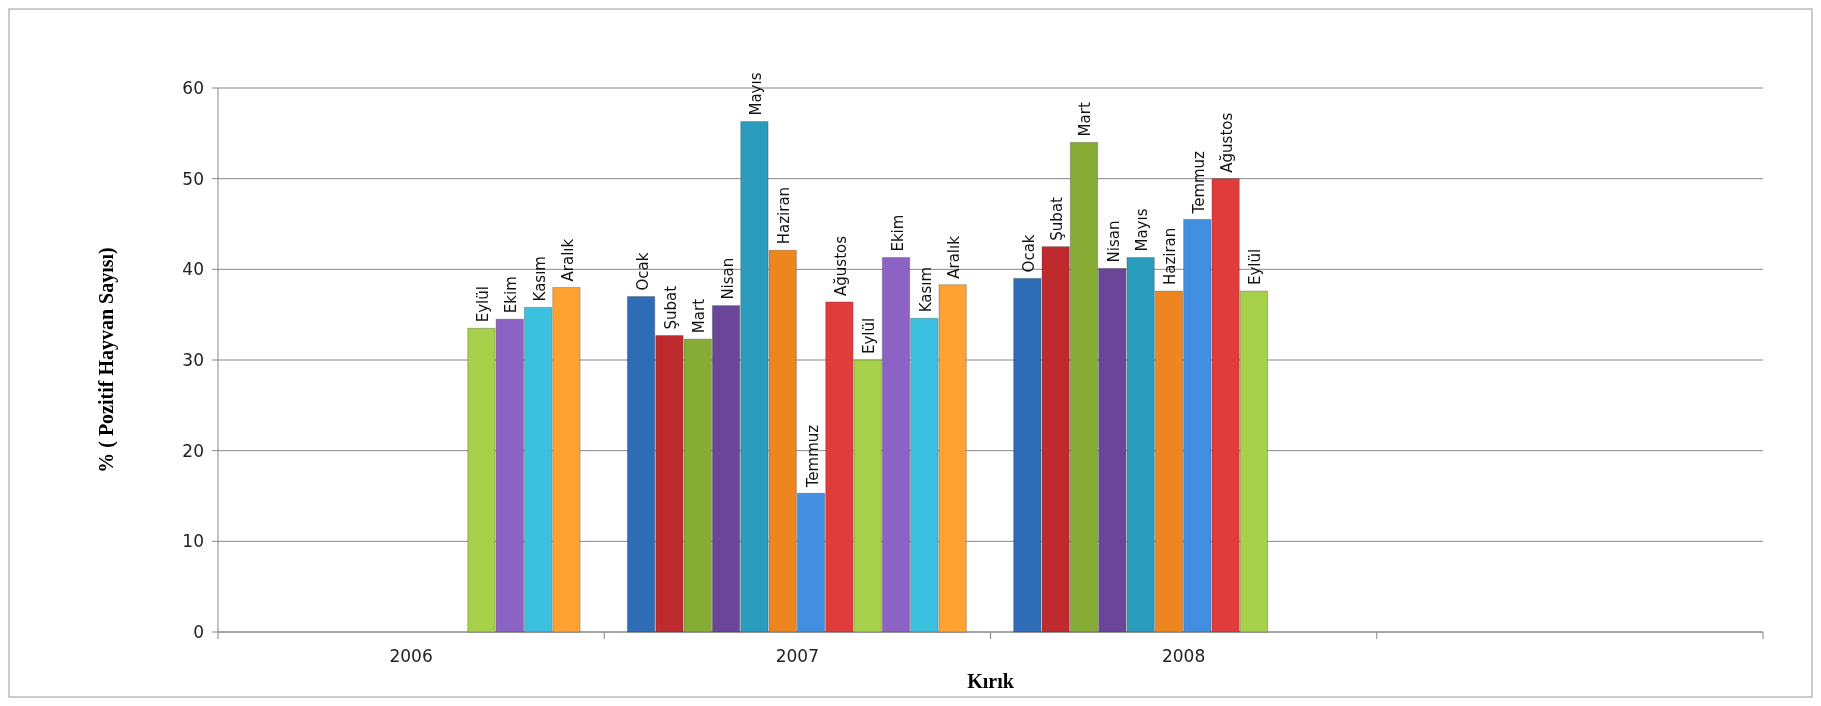 This screenshot has height=706, width=1821. Describe the element at coordinates (1183, 656) in the screenshot. I see `x-tick-label: 2008` at that location.